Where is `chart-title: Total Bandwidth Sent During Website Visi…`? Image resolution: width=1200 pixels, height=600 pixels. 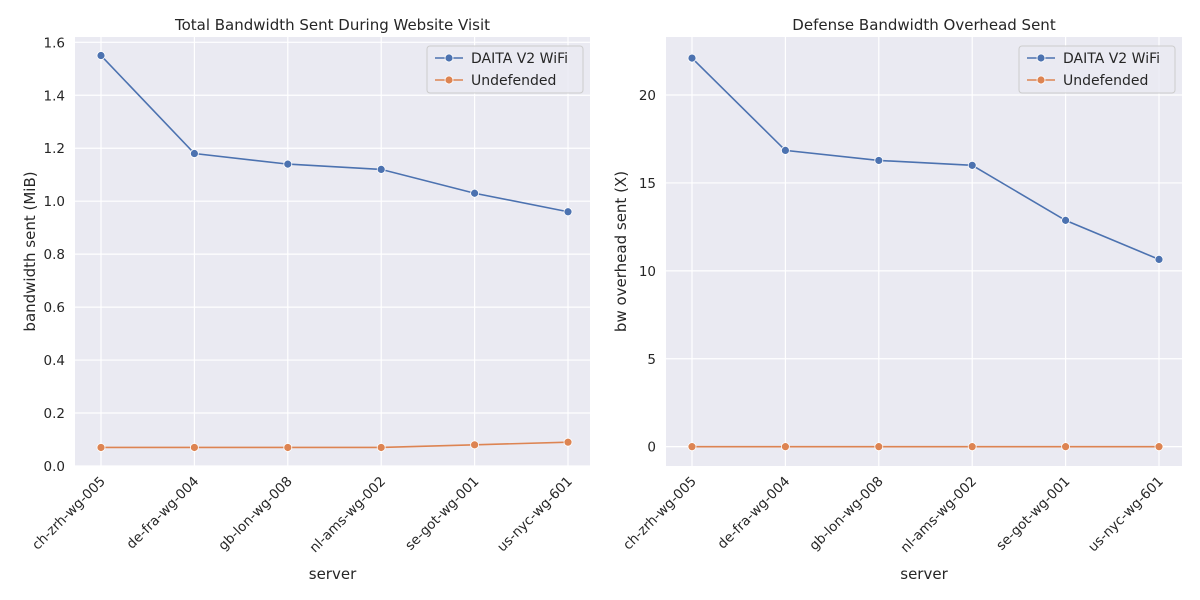
chart-title: Total Bandwidth Sent During Website Visi… is located at coordinates (332, 25).